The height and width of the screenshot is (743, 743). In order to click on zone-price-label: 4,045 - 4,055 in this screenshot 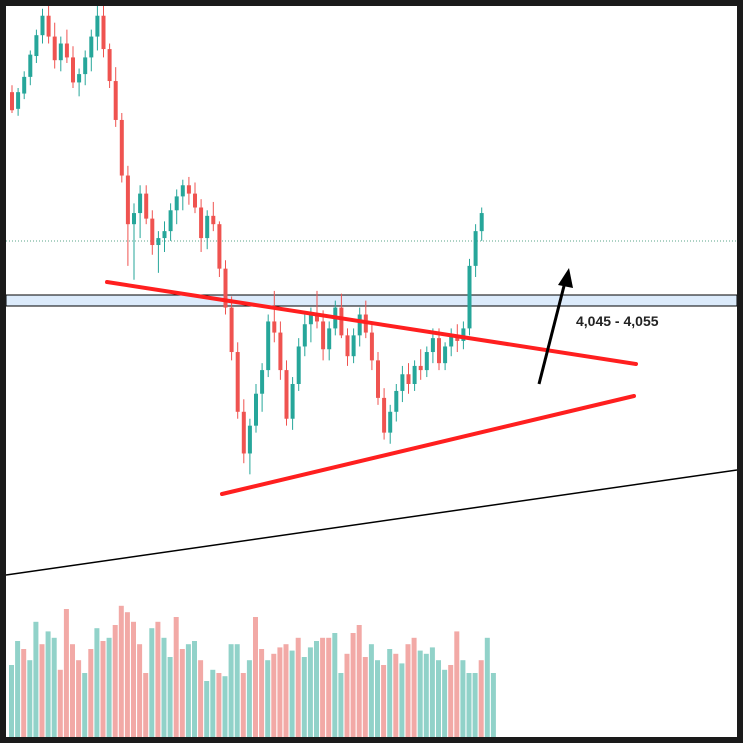, I will do `click(617, 321)`.